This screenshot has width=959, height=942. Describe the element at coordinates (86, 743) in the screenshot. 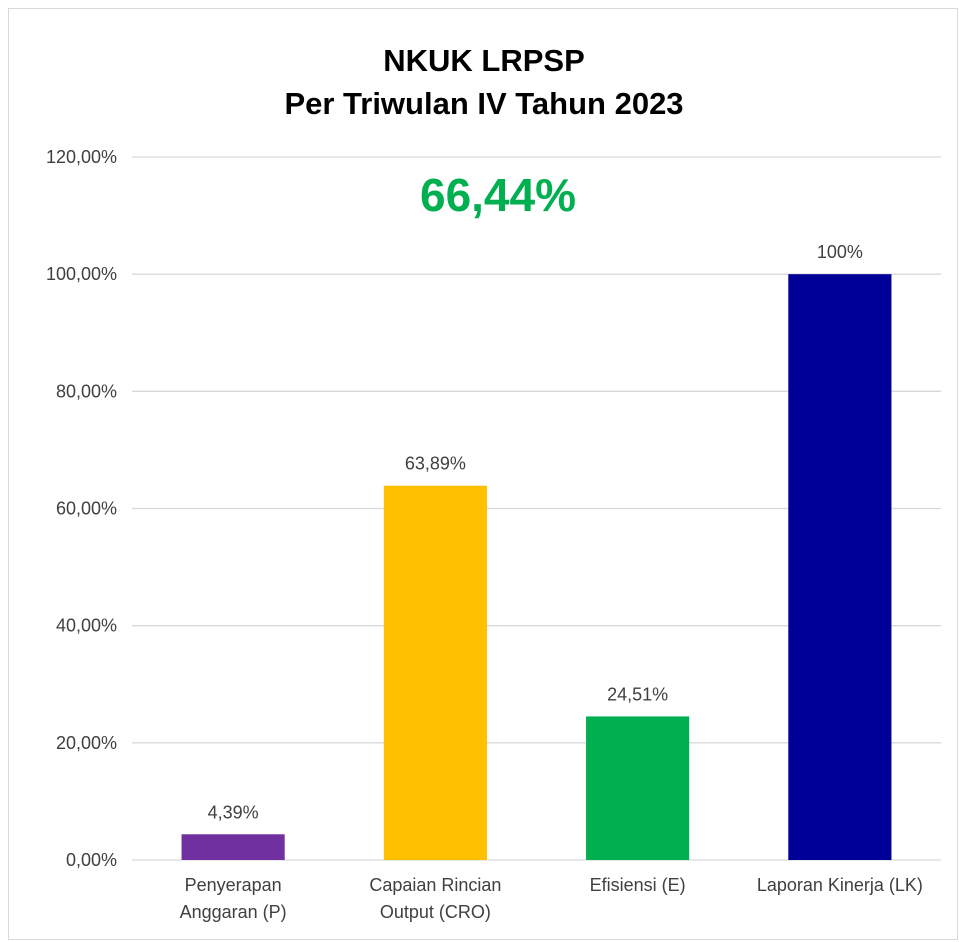

I see `y-tick-label: 20,00%` at that location.